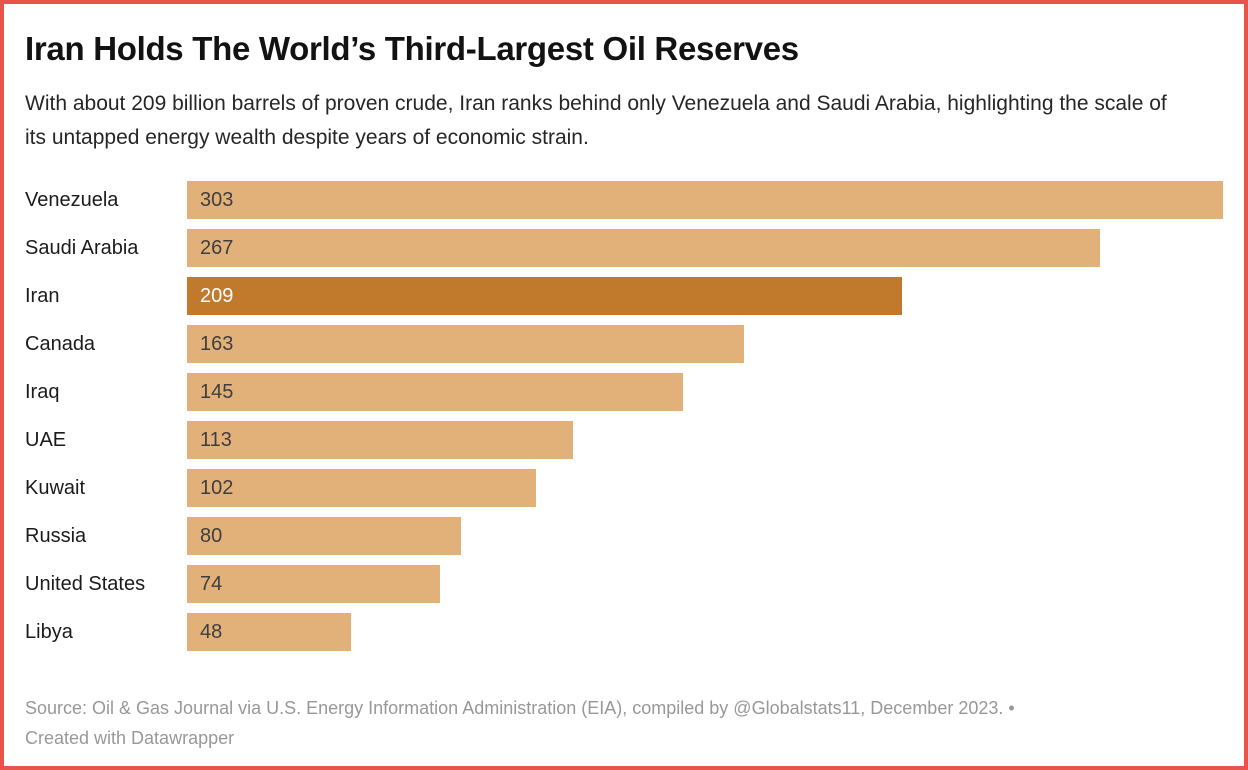 This screenshot has height=770, width=1248. What do you see at coordinates (705, 536) in the screenshot?
I see `bar-track: 80` at bounding box center [705, 536].